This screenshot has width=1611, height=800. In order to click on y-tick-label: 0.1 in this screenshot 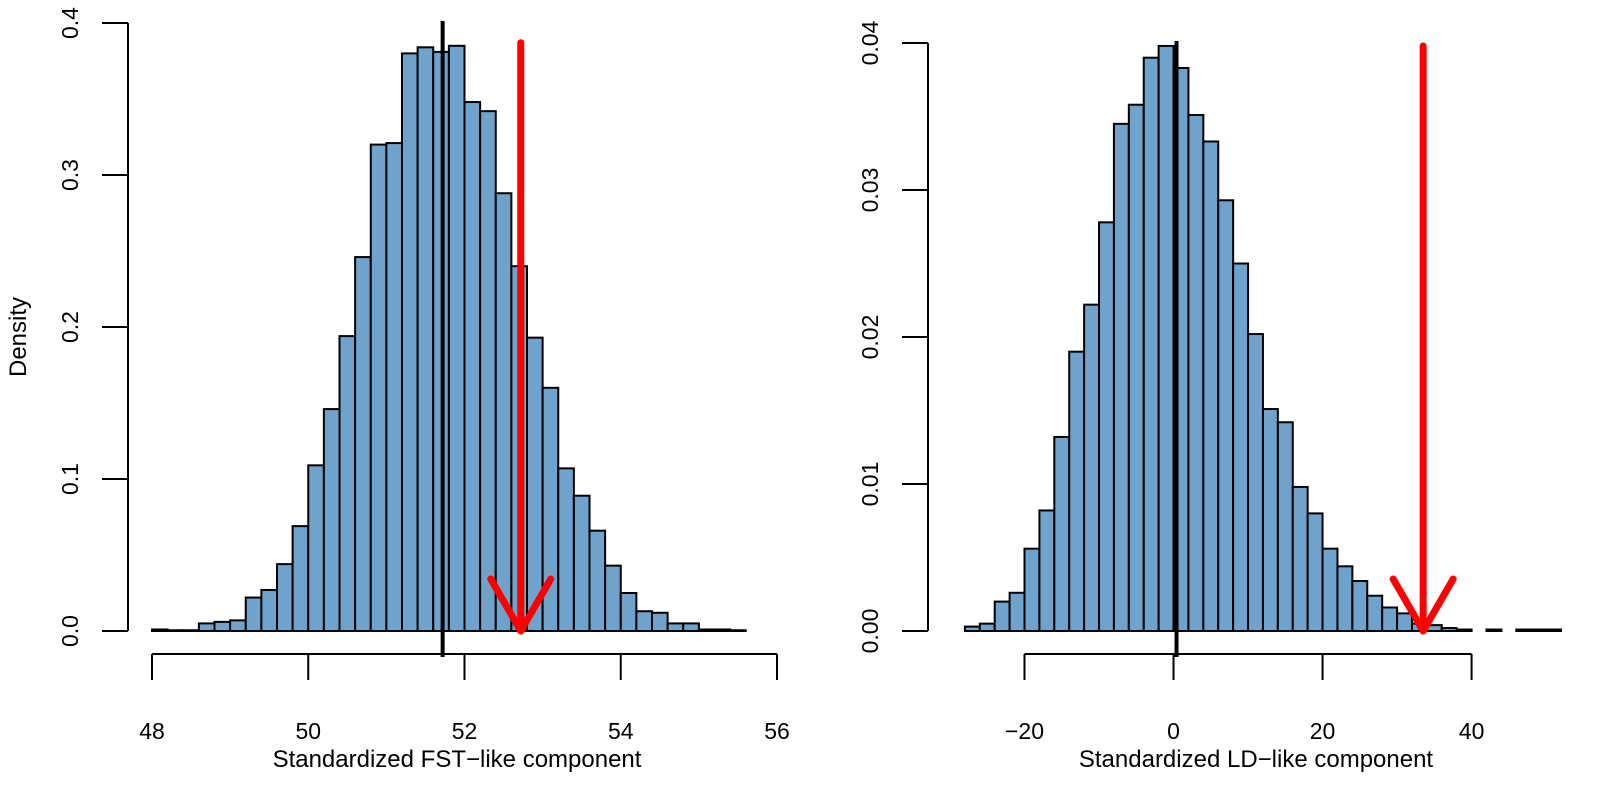, I will do `click(70, 479)`.